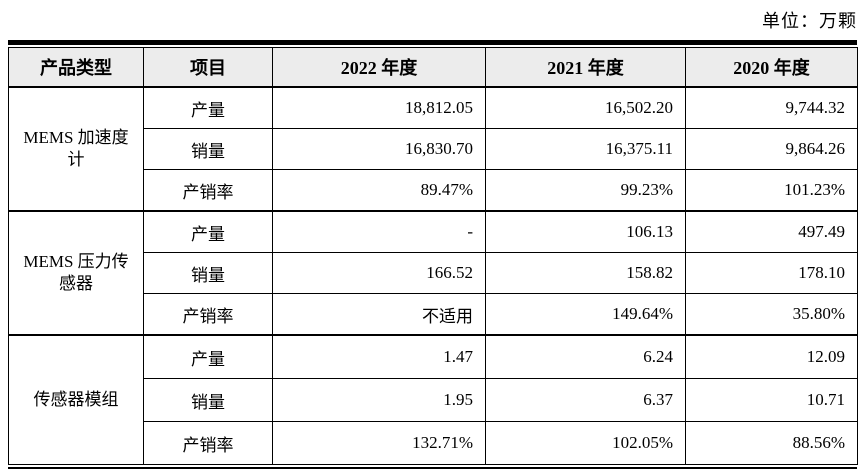  I want to click on value-cell-2020: 178.10, so click(771, 273).